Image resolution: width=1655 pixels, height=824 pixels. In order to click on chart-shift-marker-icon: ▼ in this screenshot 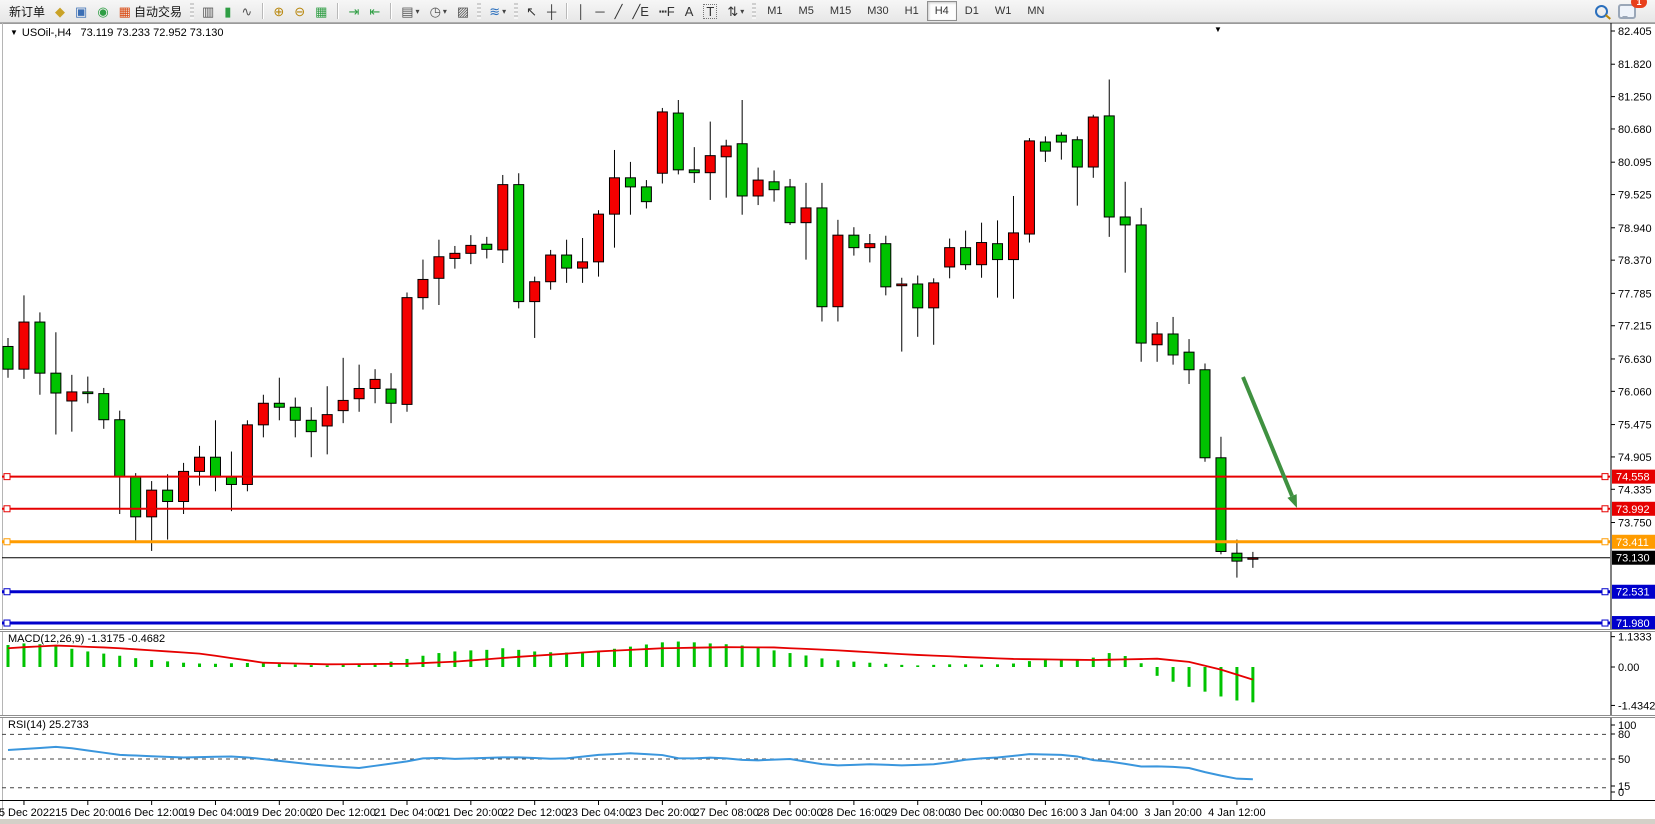, I will do `click(1218, 29)`.